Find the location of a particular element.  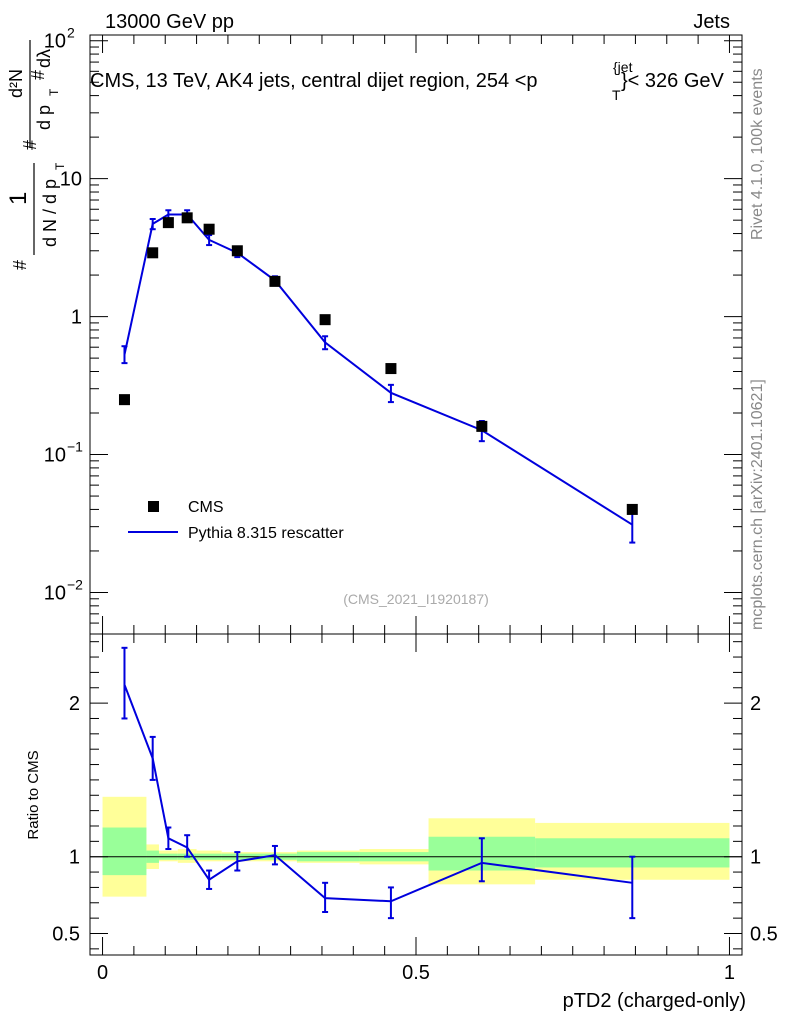

main-y-tick-label-exp: 2 is located at coordinates (71, 33).